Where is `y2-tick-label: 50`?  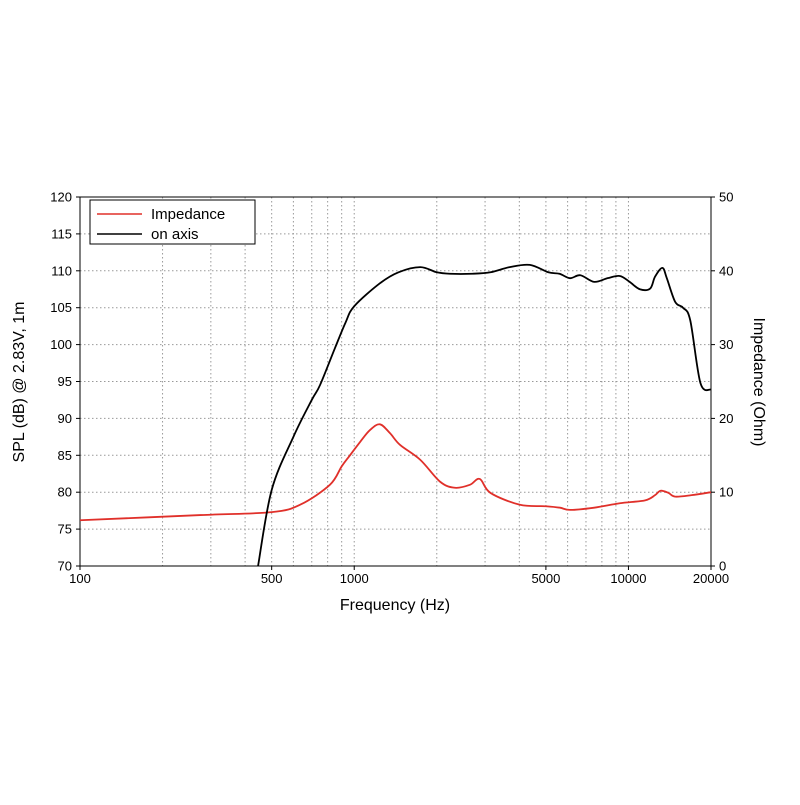
y2-tick-label: 50 is located at coordinates (726, 197).